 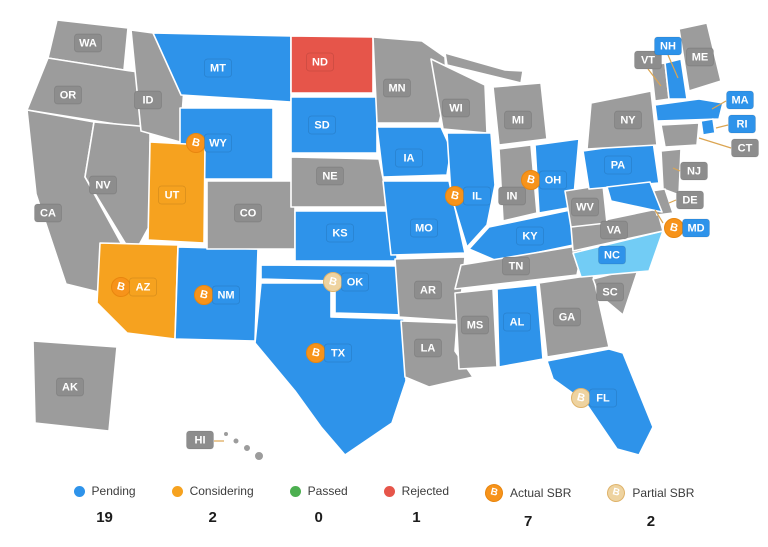 What do you see at coordinates (694, 171) in the screenshot?
I see `state-badge-NJ: NJ` at bounding box center [694, 171].